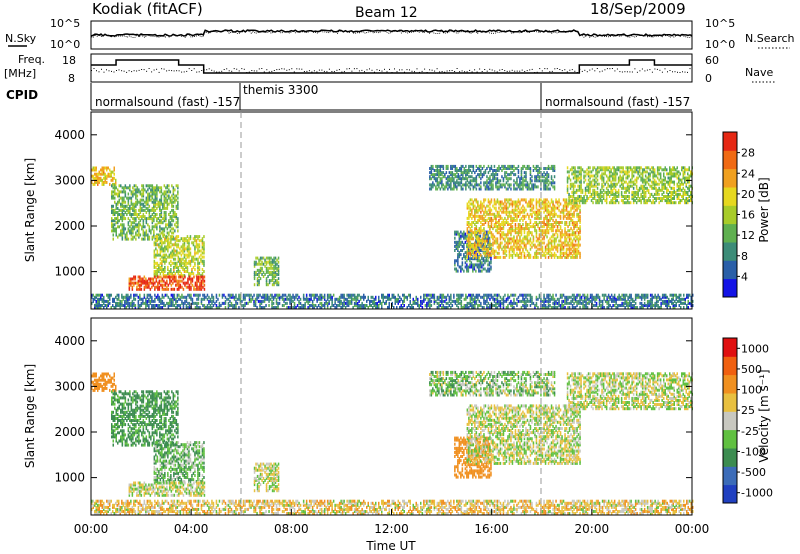  Describe the element at coordinates (750, 431) in the screenshot. I see `velocity-colorbar-tick: -25` at that location.